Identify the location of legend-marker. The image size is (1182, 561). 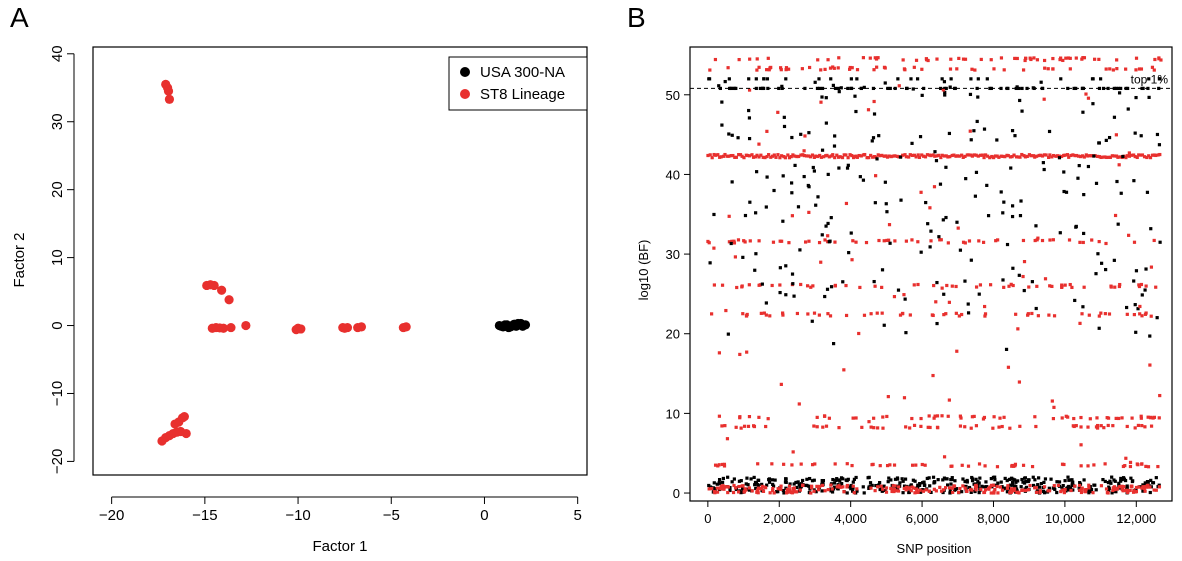
(465, 94).